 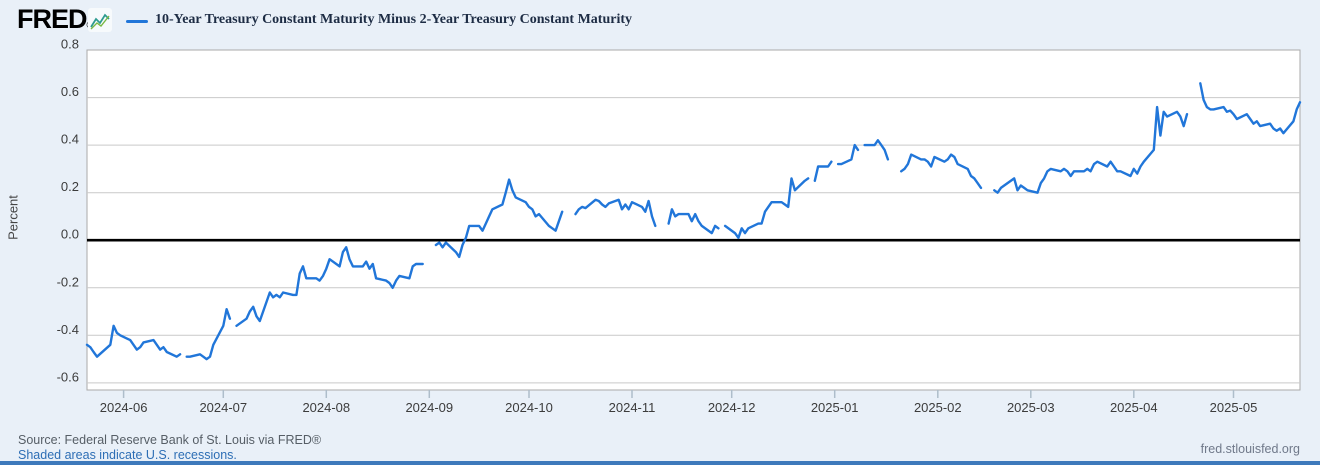 I want to click on svg-text: 0.2, so click(x=70, y=186).